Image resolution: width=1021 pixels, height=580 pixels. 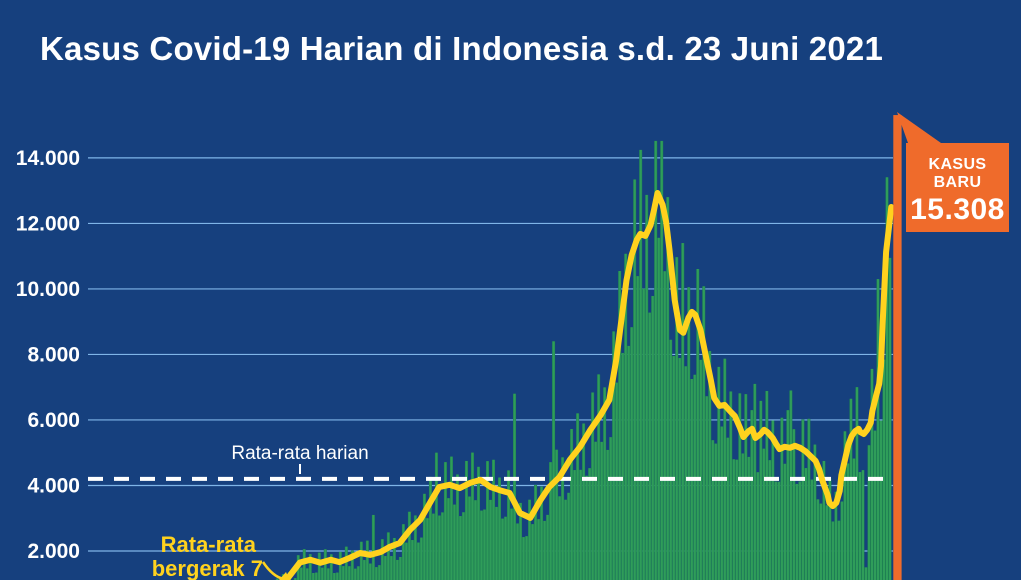 I want to click on y-axis-tick-label: 6.000, so click(x=53, y=420).